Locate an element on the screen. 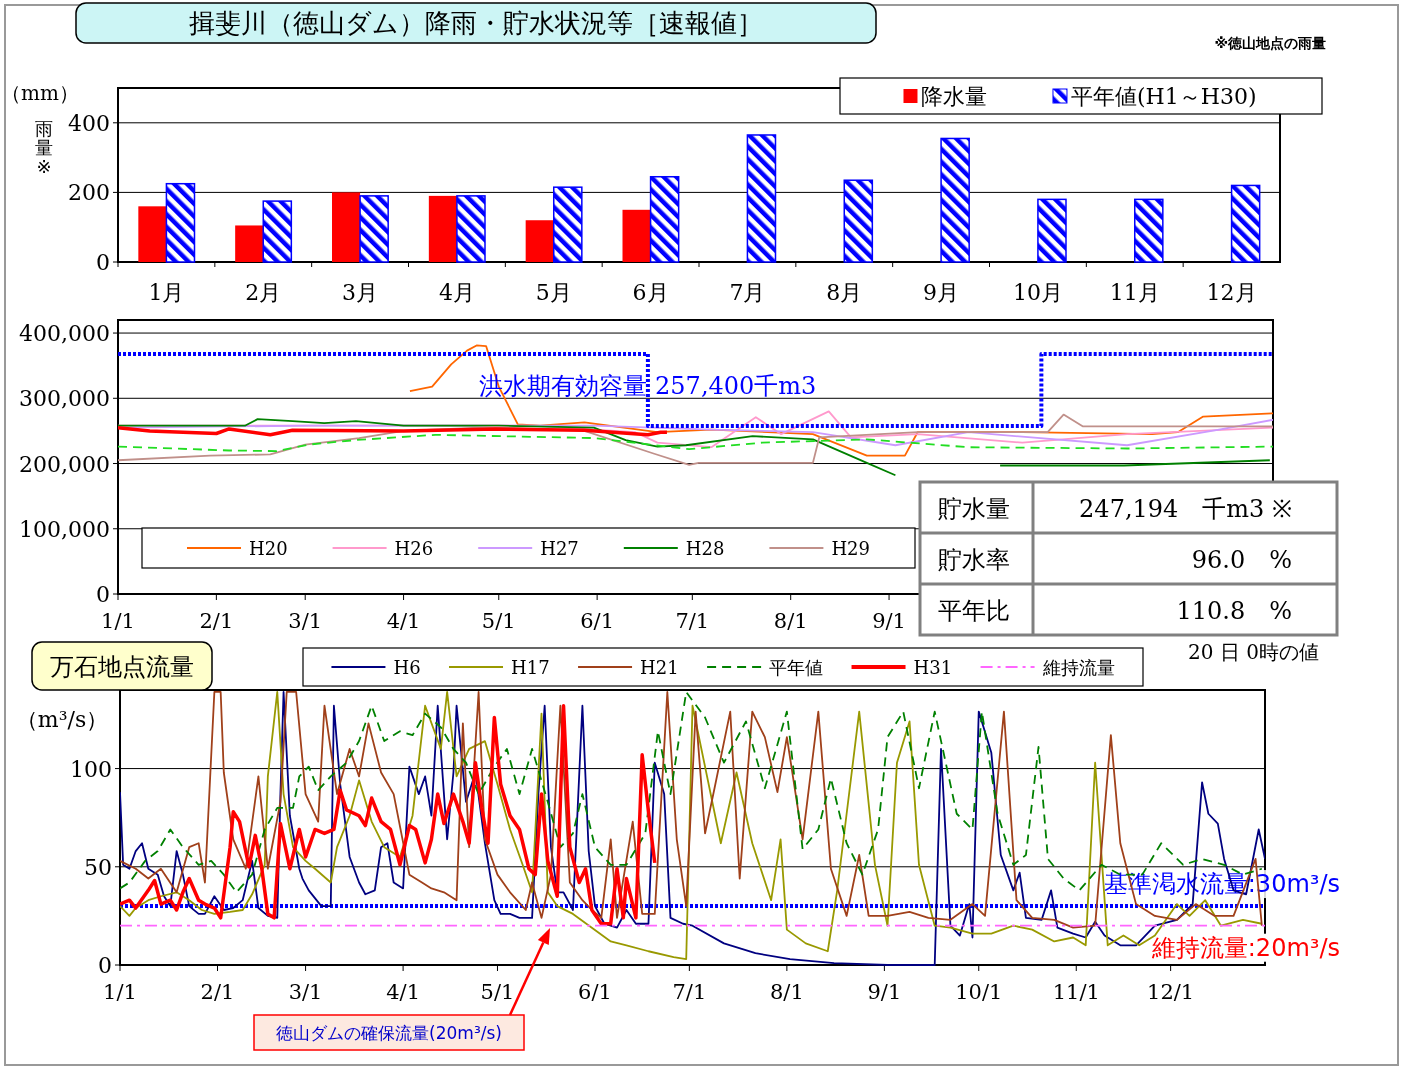  legend-label: 平年値(H1～H30) is located at coordinates (1163, 96).